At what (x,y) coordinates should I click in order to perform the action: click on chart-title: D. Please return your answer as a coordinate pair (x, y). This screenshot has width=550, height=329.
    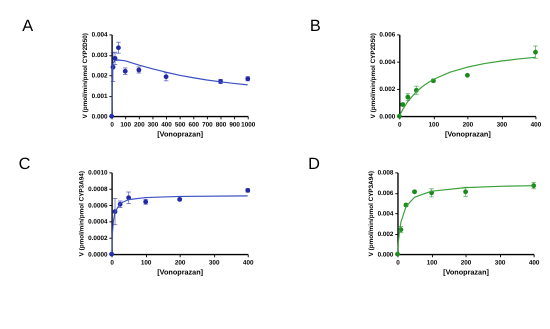
    Looking at the image, I should click on (314, 163).